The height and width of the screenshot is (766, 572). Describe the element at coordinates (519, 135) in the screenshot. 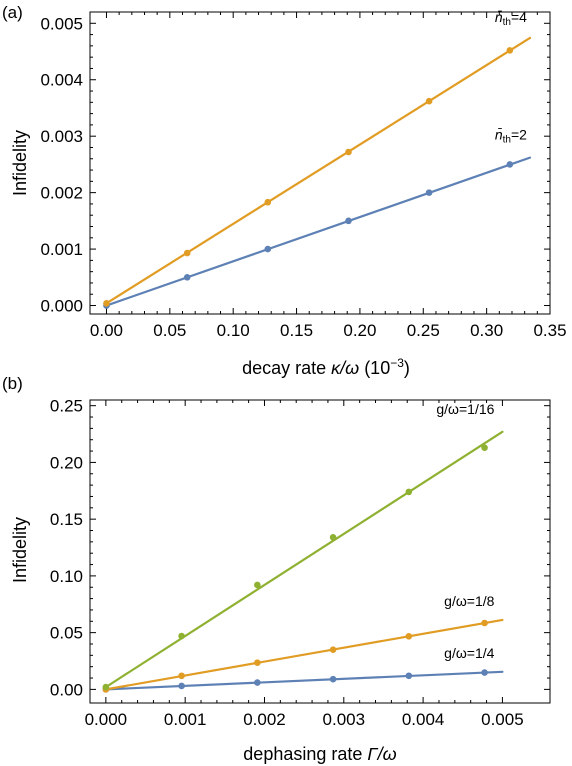

I see `series-label-value: =2` at that location.